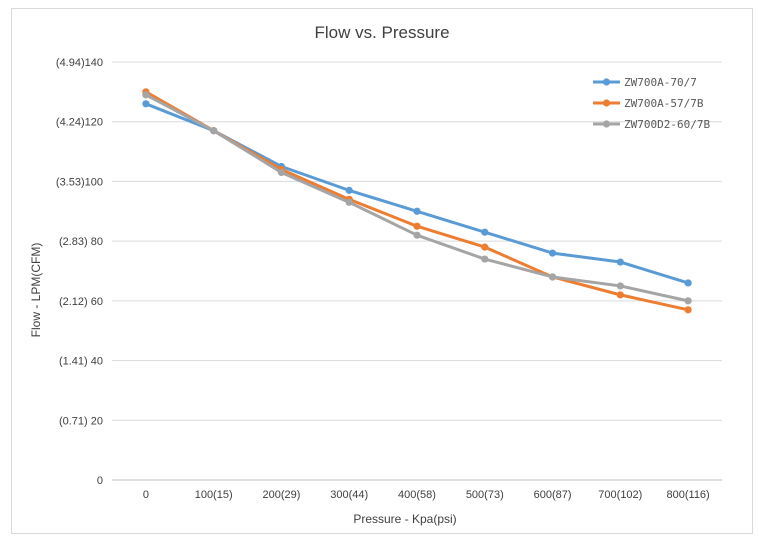 Image resolution: width=759 pixels, height=537 pixels. I want to click on x-tick-label: 600(87), so click(553, 495).